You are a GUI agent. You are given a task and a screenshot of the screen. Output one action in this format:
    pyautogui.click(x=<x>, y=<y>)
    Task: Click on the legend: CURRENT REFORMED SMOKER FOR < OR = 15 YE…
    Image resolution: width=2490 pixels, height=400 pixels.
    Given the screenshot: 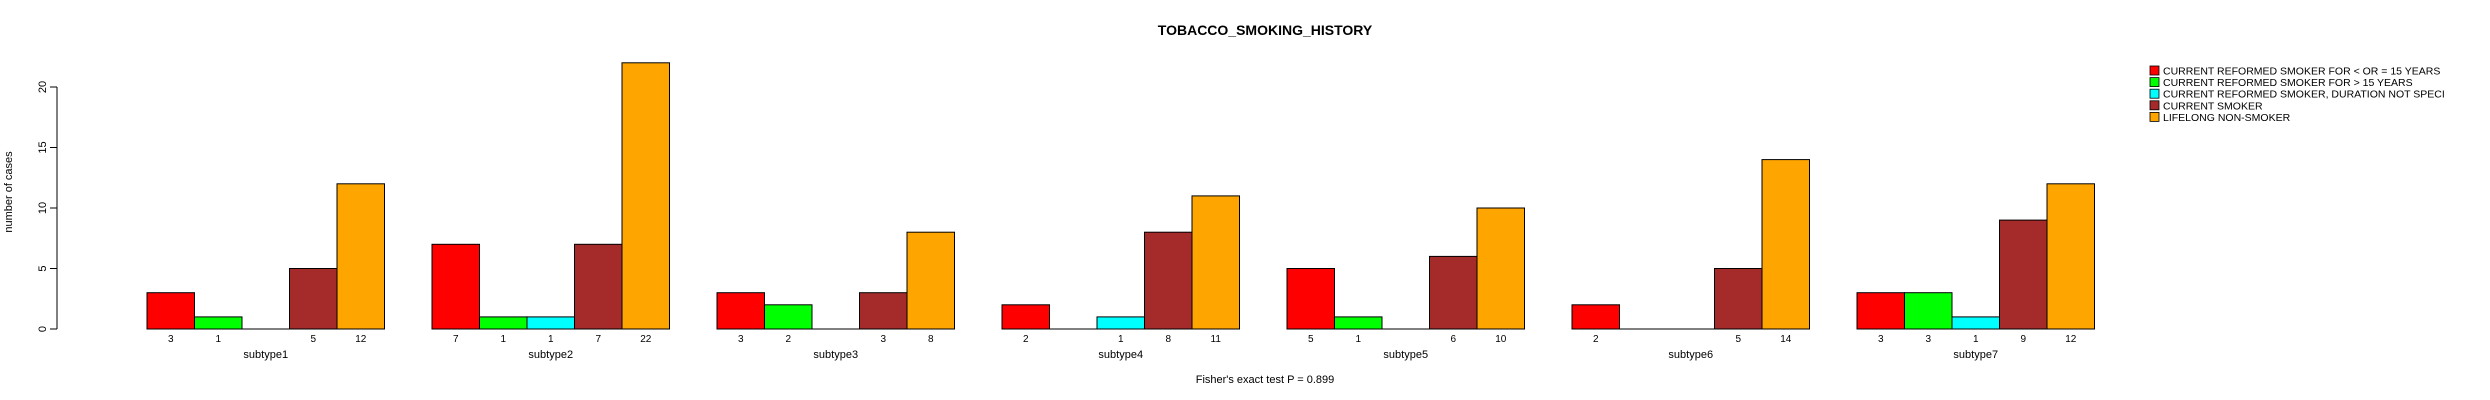 What is the action you would take?
    pyautogui.click(x=2297, y=94)
    